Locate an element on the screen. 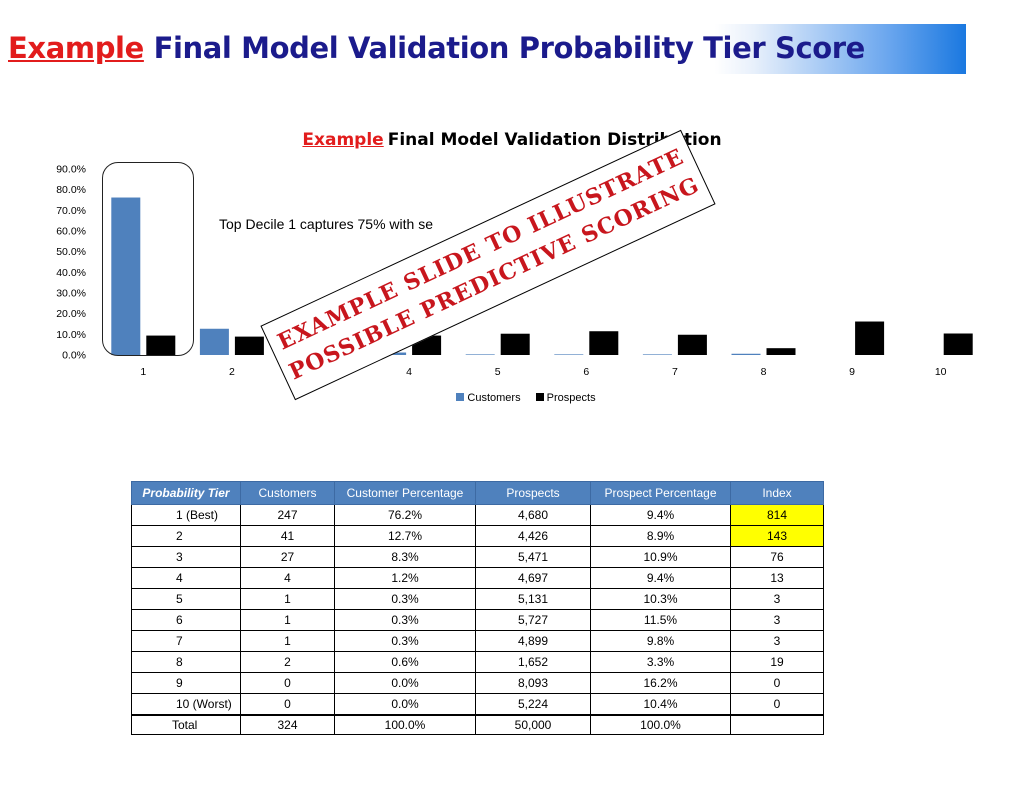 This screenshot has height=791, width=1024. legend-swatch-customers is located at coordinates (460, 397).